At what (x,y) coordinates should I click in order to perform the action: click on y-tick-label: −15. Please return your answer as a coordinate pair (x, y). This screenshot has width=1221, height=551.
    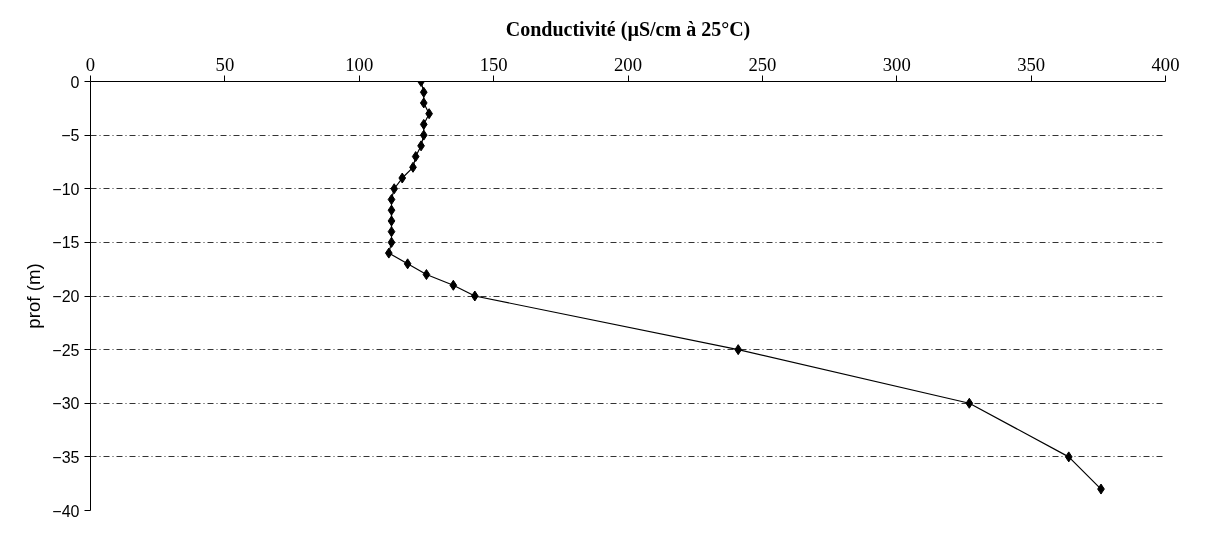
    Looking at the image, I should click on (66, 243).